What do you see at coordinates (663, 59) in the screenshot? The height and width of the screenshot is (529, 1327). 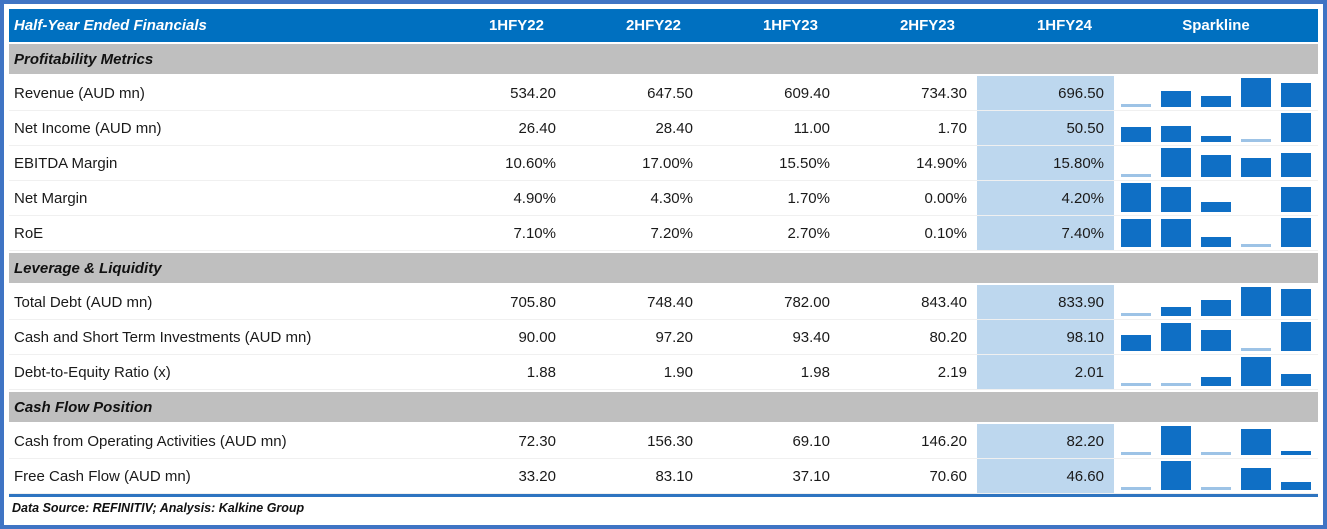 I see `section-header: Profitability Metrics` at bounding box center [663, 59].